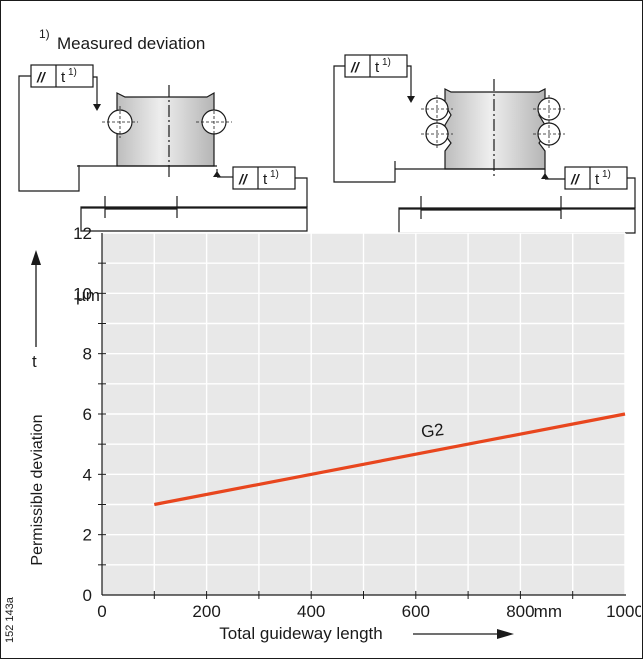 The image size is (643, 662). I want to click on y-tick-label: 10, so click(82, 293).